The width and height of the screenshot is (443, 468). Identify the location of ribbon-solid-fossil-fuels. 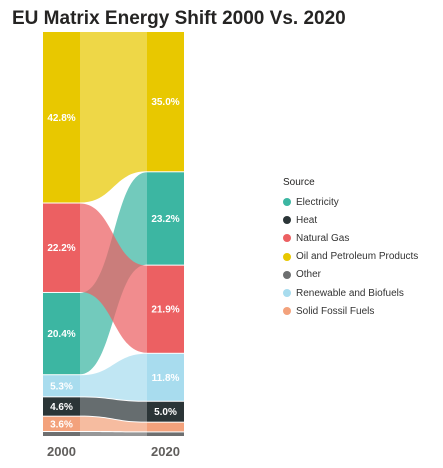
(113, 424).